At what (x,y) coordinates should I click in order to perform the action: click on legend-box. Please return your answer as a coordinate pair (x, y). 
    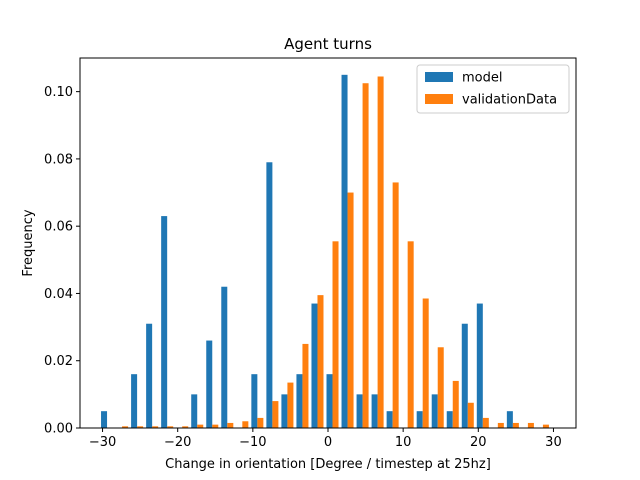
    Looking at the image, I should click on (493, 89).